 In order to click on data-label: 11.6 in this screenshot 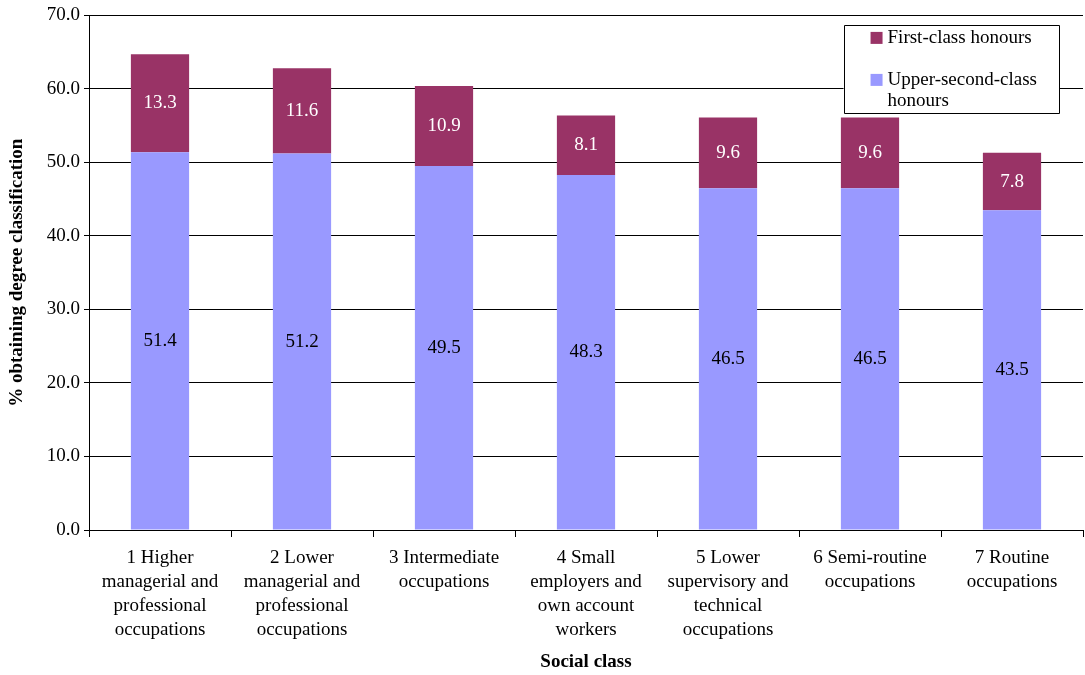, I will do `click(302, 109)`.